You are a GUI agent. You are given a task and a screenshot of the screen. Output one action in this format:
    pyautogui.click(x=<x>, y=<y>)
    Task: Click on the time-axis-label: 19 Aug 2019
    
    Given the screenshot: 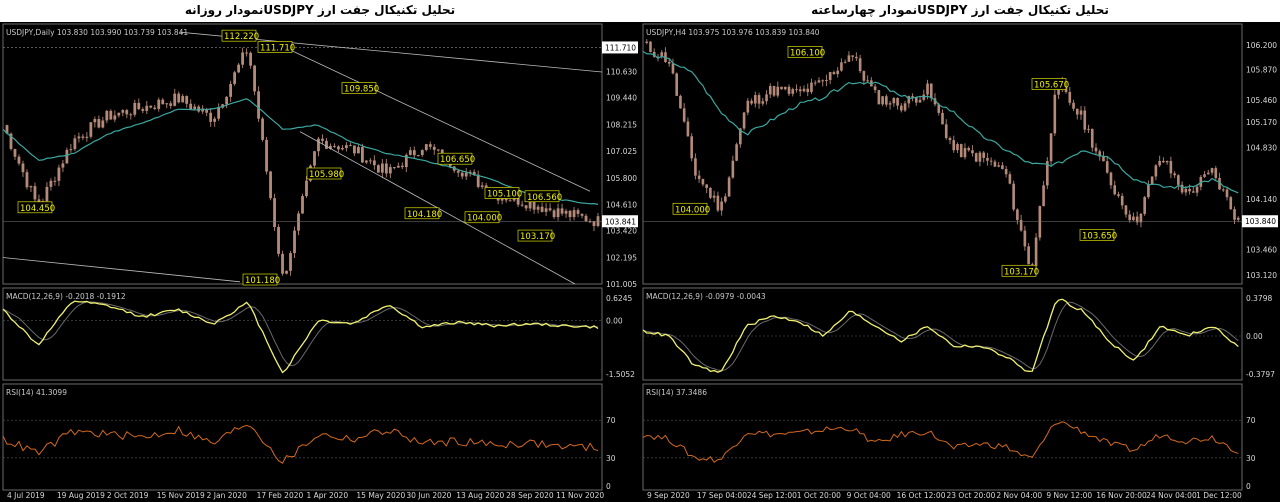 What is the action you would take?
    pyautogui.click(x=81, y=495)
    